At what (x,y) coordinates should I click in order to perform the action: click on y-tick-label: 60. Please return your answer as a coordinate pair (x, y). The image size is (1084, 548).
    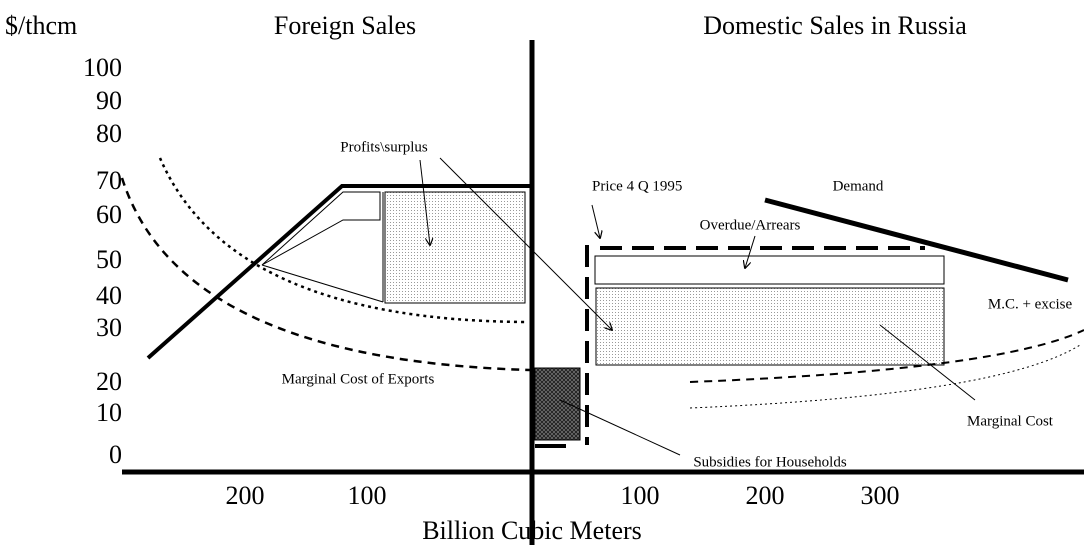
    Looking at the image, I should click on (109, 214).